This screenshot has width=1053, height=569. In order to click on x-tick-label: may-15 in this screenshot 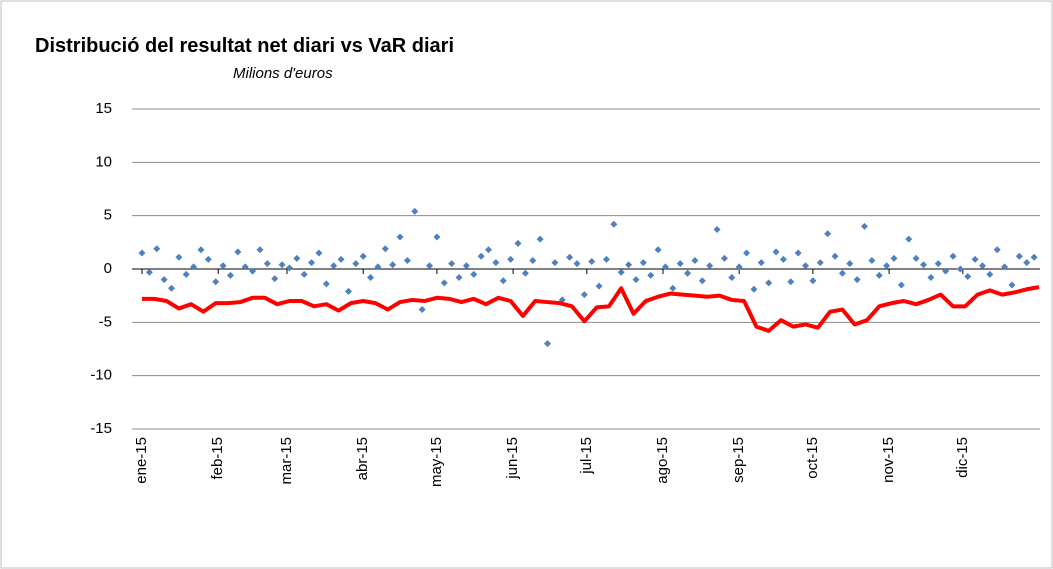, I will do `click(436, 462)`.